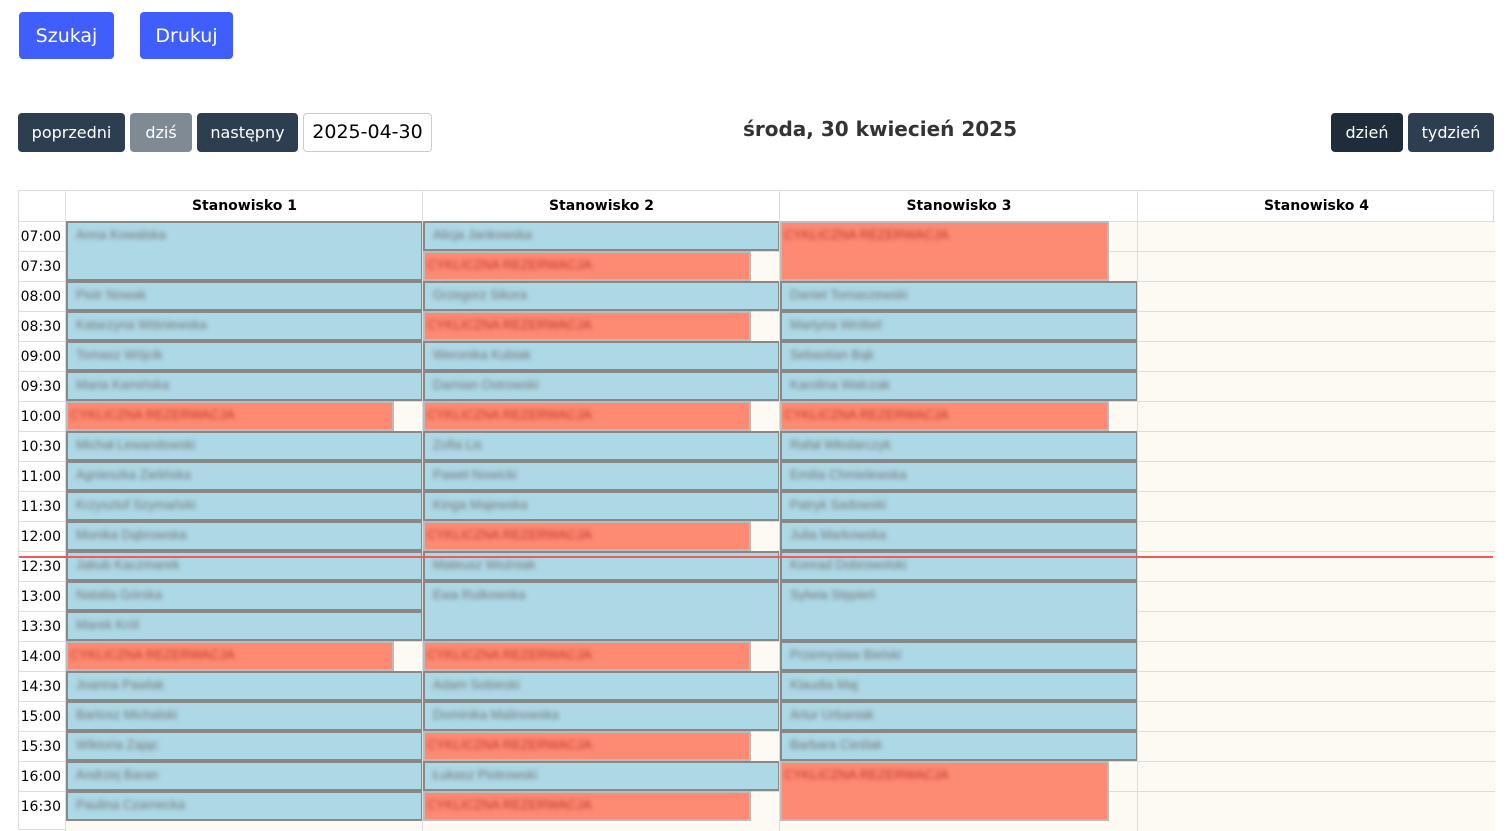 The width and height of the screenshot is (1511, 831). What do you see at coordinates (244, 596) in the screenshot?
I see `reservation: Natalia Górska` at bounding box center [244, 596].